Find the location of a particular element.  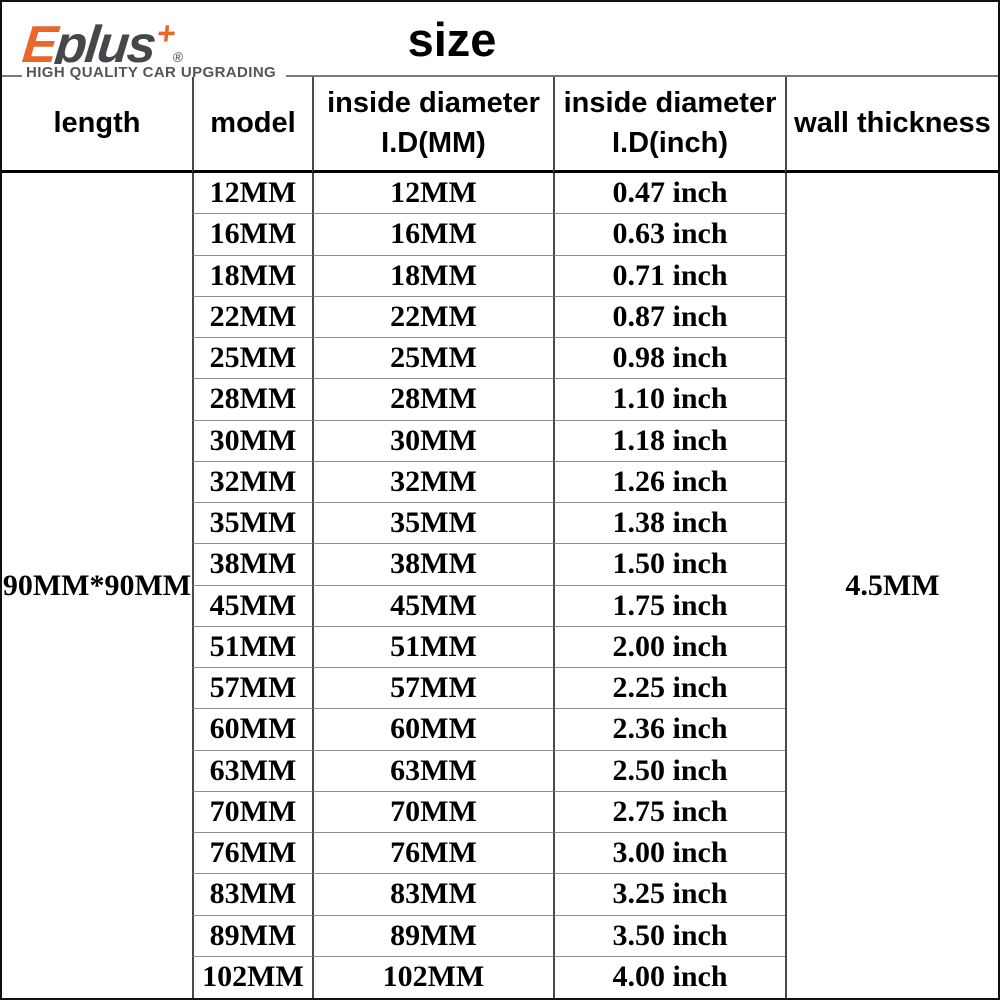

model-cell: 18MM is located at coordinates (252, 276).